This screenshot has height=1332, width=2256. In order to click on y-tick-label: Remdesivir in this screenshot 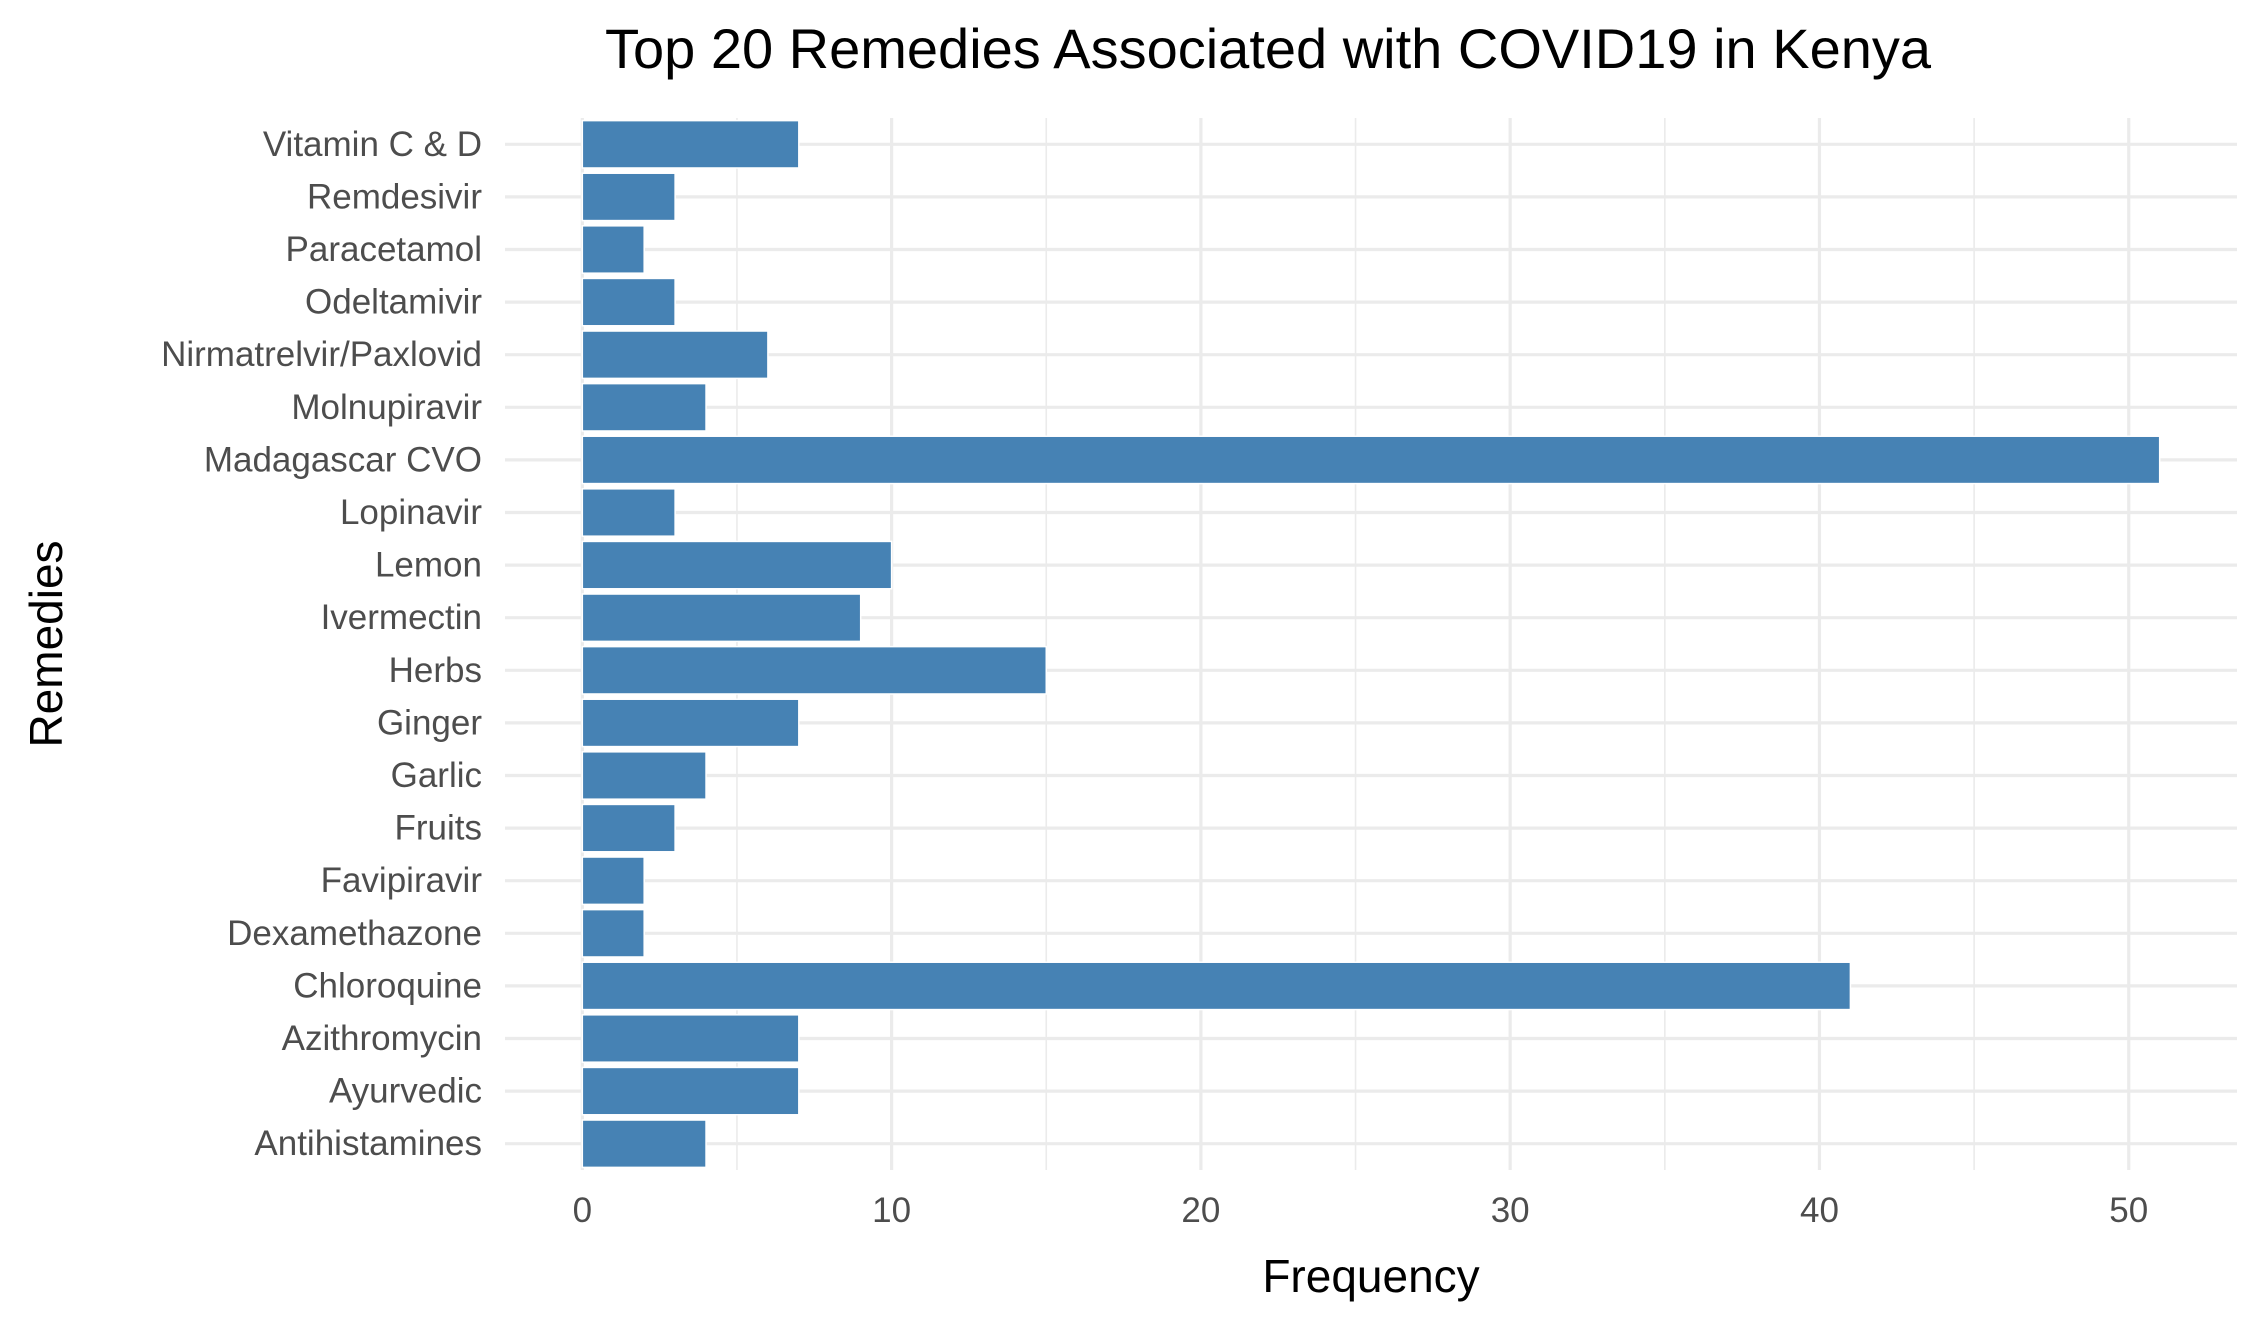, I will do `click(394, 196)`.